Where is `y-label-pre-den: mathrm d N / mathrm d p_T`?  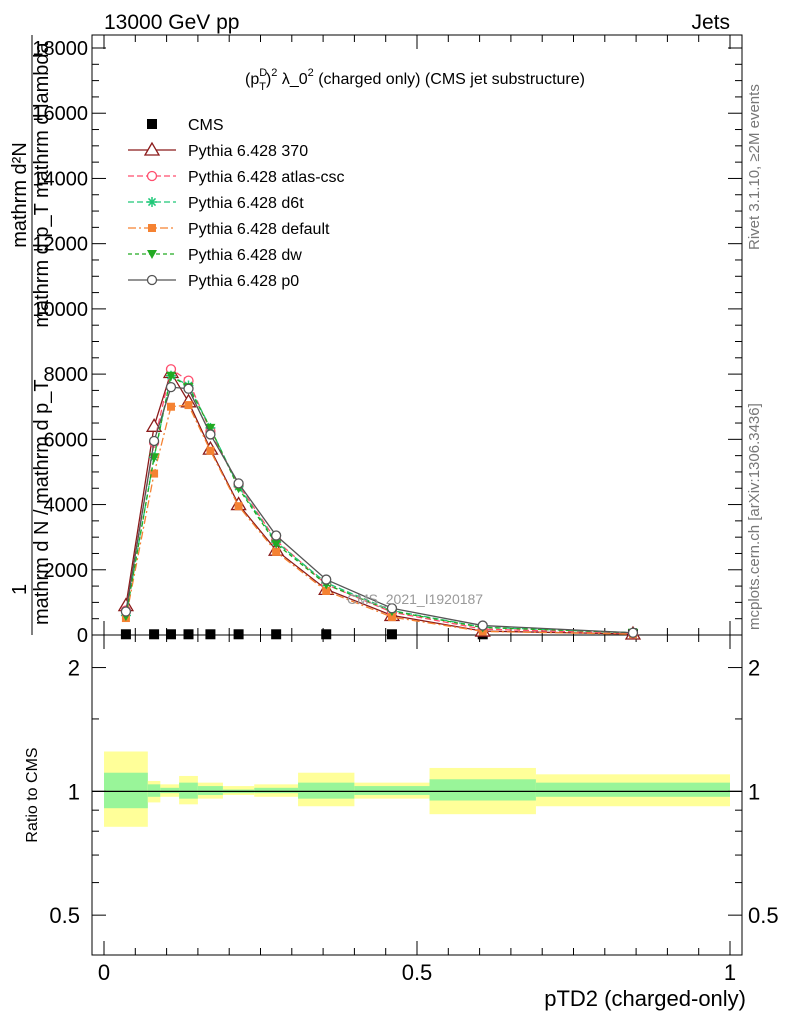
y-label-pre-den: mathrm d N / mathrm d p_T is located at coordinates (42, 502).